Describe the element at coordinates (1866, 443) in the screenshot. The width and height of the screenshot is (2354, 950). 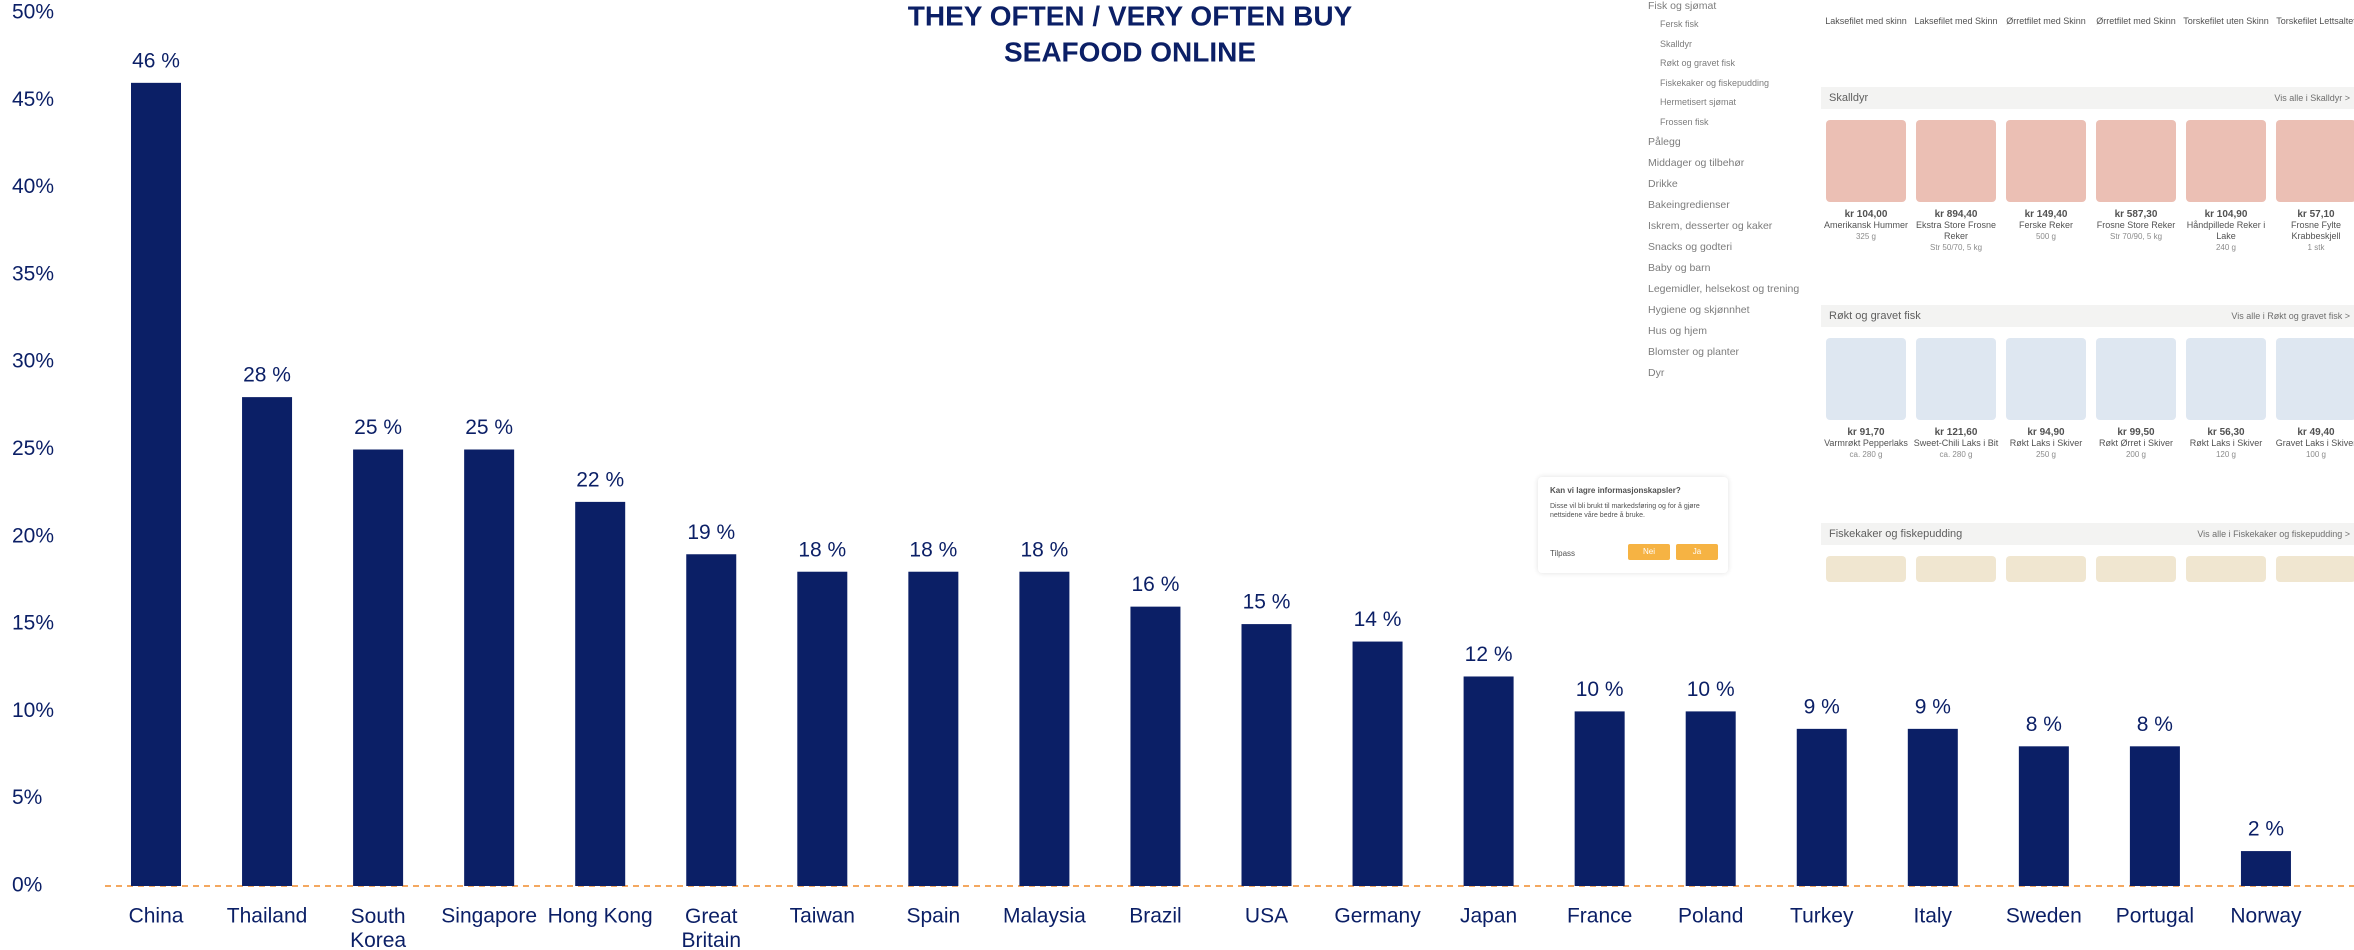
I see `product-card: kr 91,70 Varmrøkt Pepperlaks ca. 280 g` at that location.